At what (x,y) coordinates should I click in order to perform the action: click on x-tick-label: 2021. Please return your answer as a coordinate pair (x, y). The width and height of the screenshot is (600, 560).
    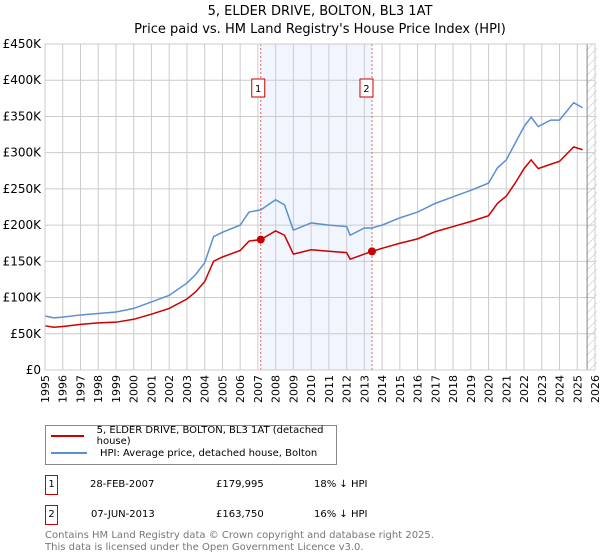
    Looking at the image, I should click on (506, 389).